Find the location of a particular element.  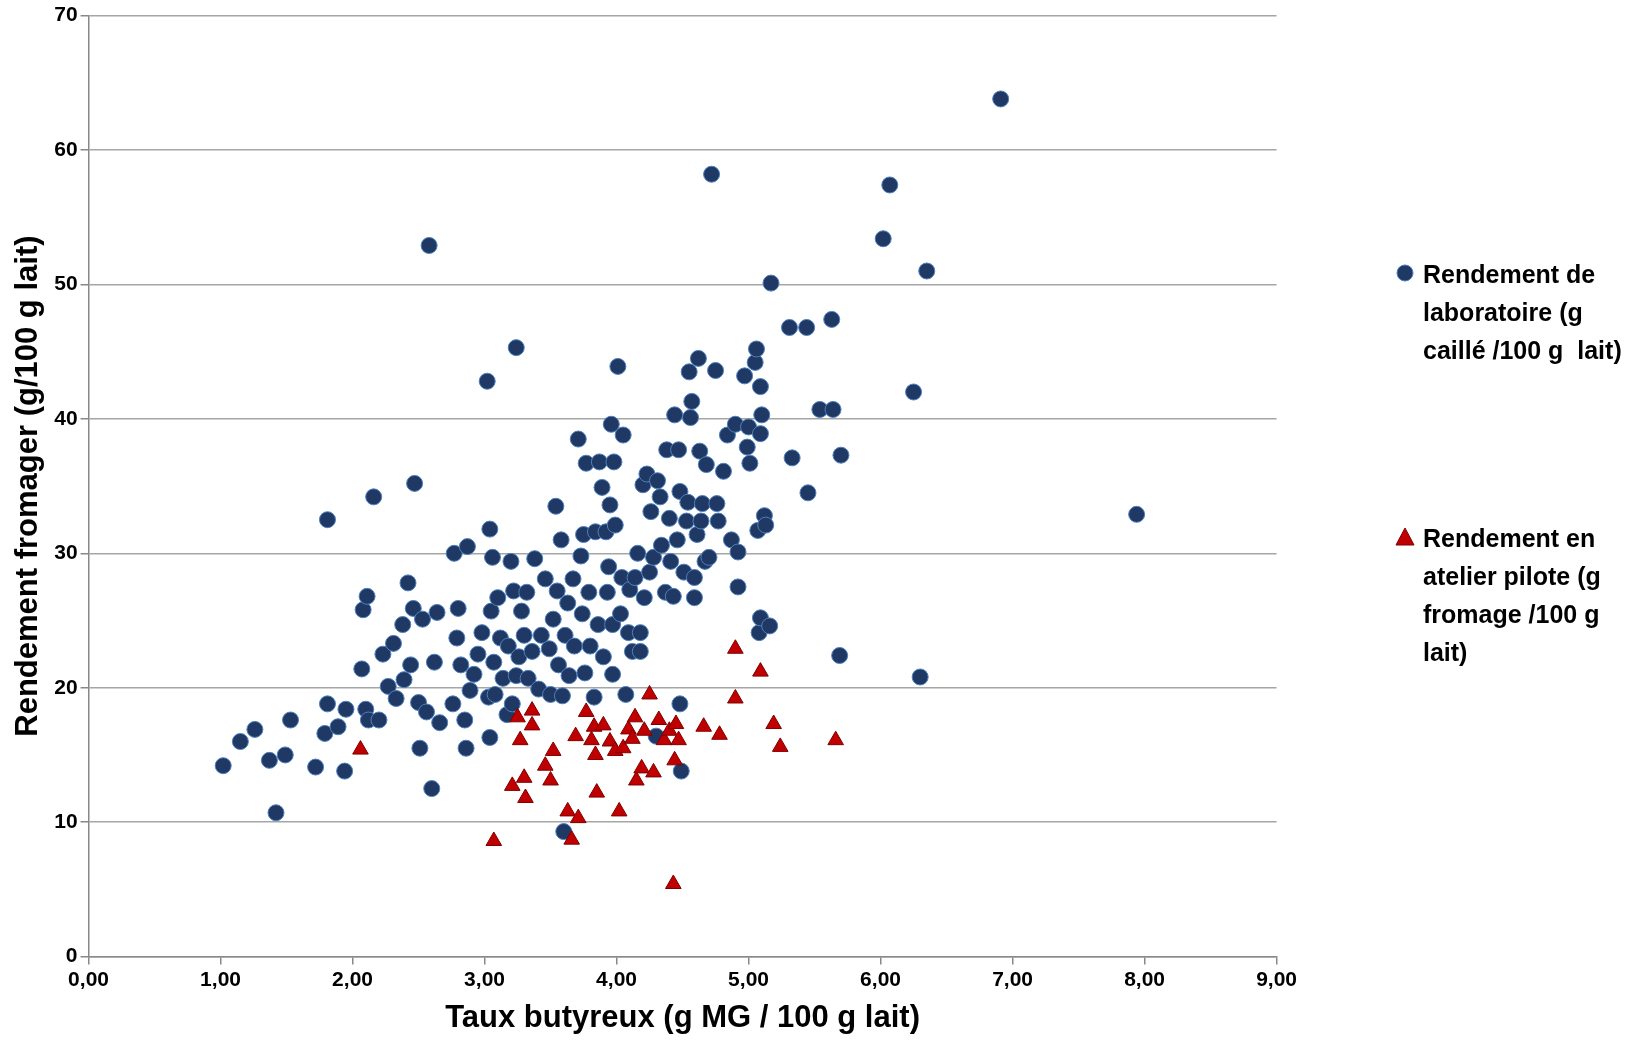

y-tick-label: 40 is located at coordinates (66, 417).